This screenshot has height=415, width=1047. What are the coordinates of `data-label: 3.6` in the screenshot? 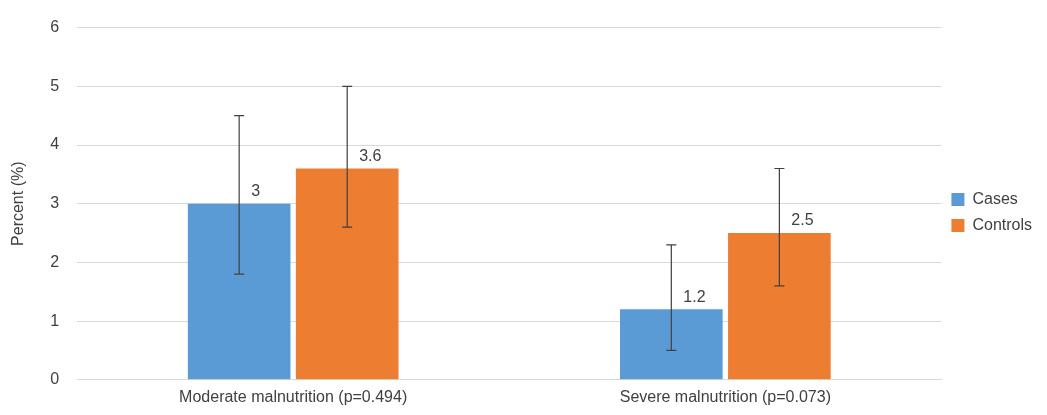 It's located at (370, 155).